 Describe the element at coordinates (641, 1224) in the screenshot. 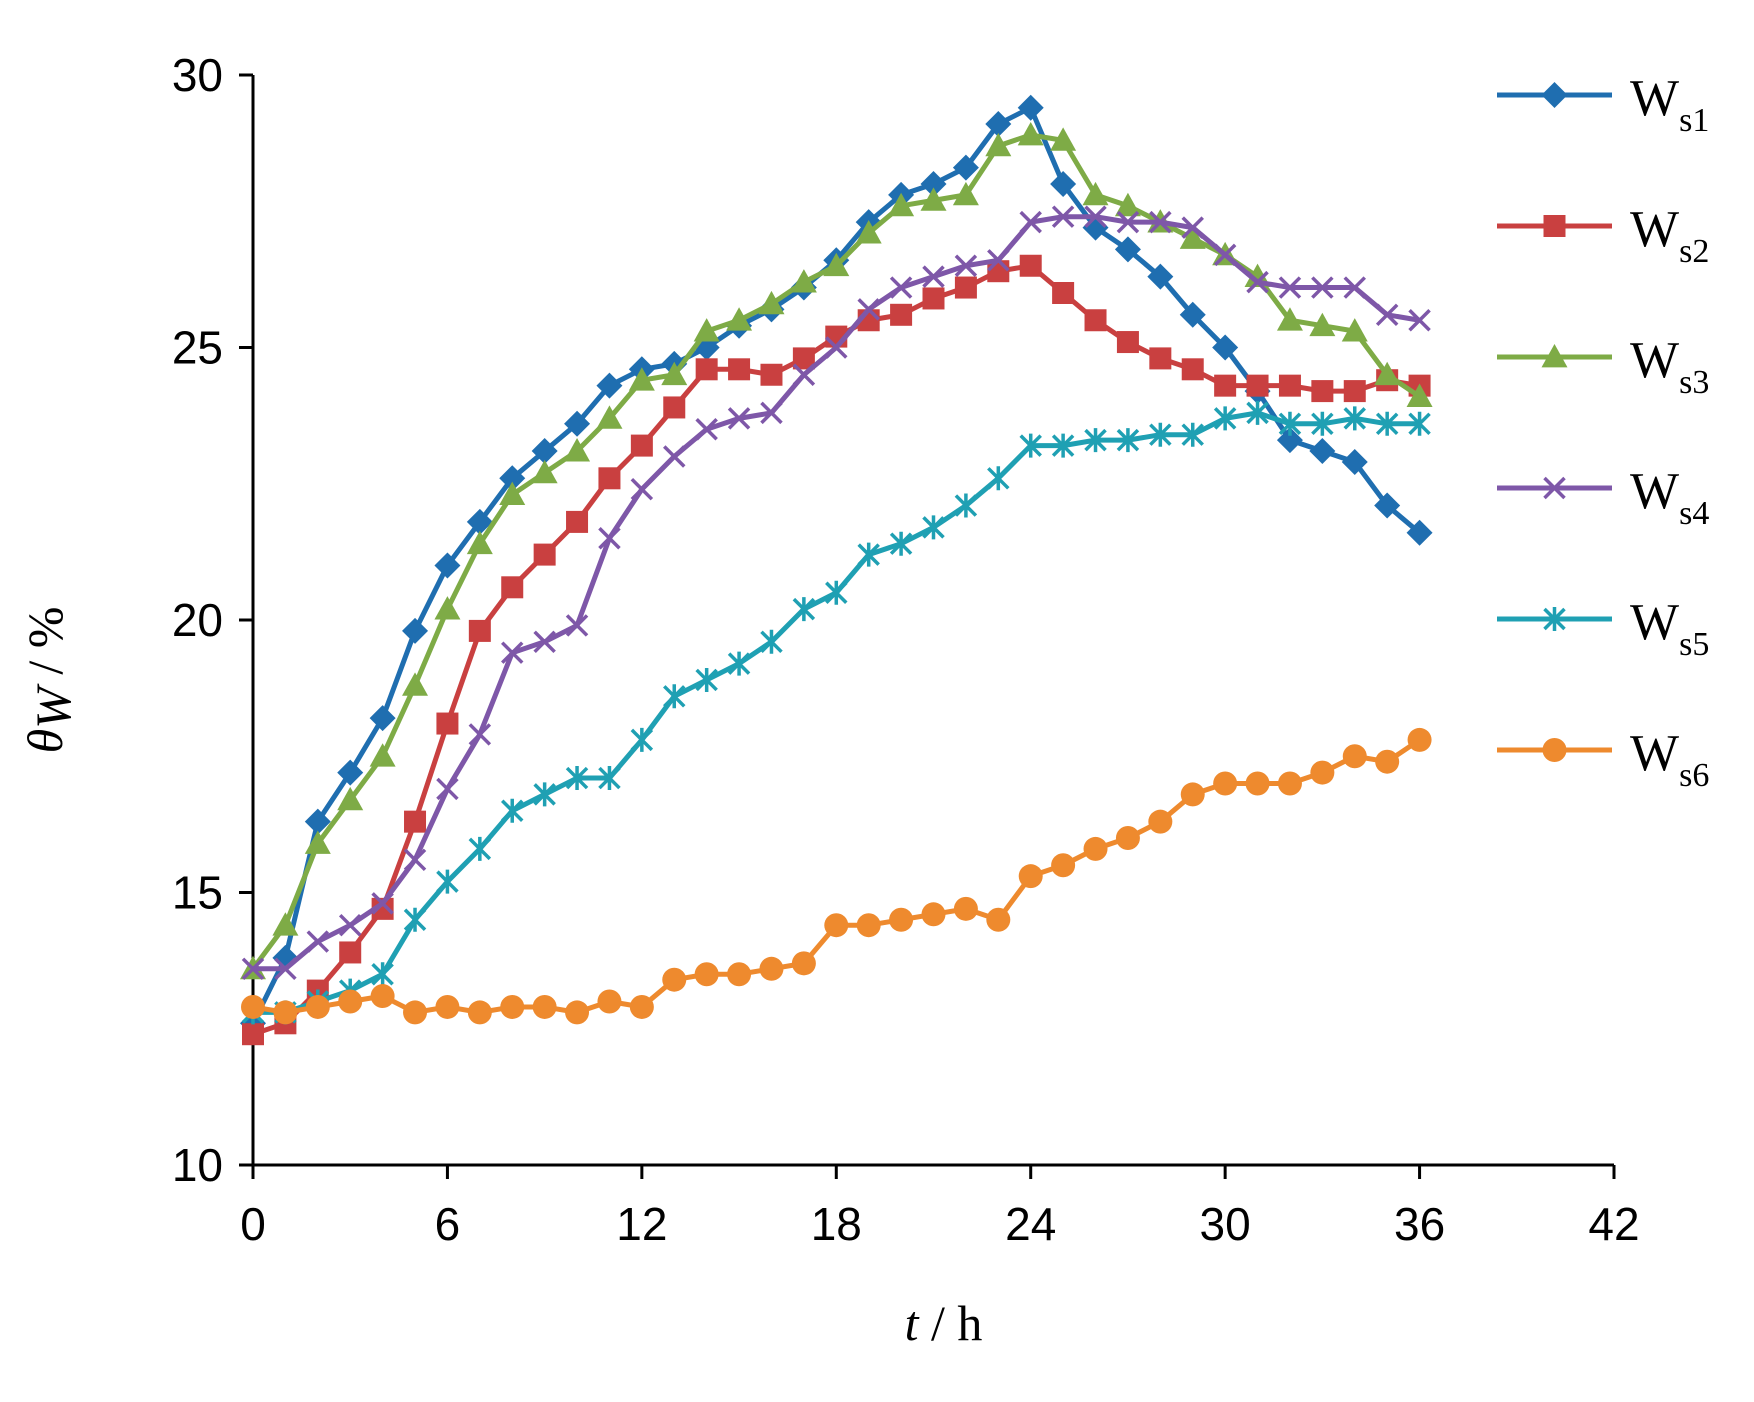

I see `x-tick-label: 12` at that location.